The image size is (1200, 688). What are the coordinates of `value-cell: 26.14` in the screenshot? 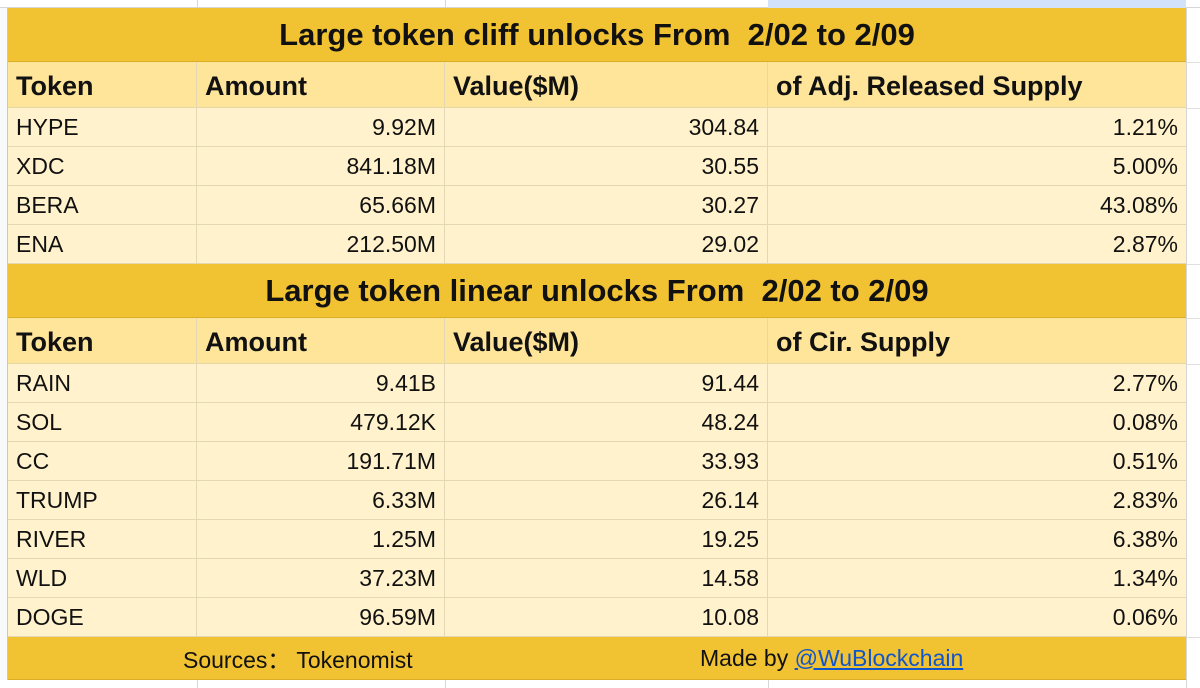 It's located at (606, 500).